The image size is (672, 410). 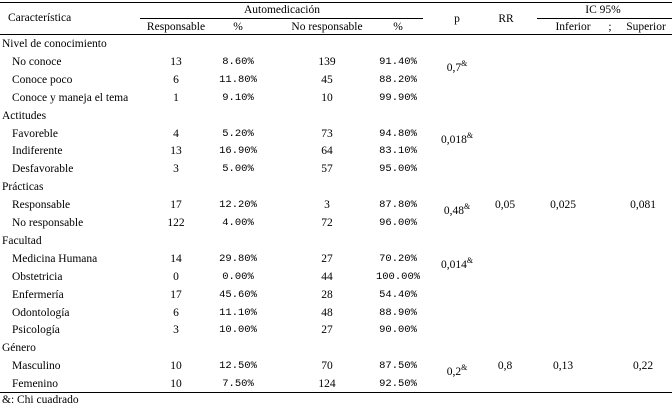 What do you see at coordinates (327, 276) in the screenshot?
I see `no-responsable-count: 44` at bounding box center [327, 276].